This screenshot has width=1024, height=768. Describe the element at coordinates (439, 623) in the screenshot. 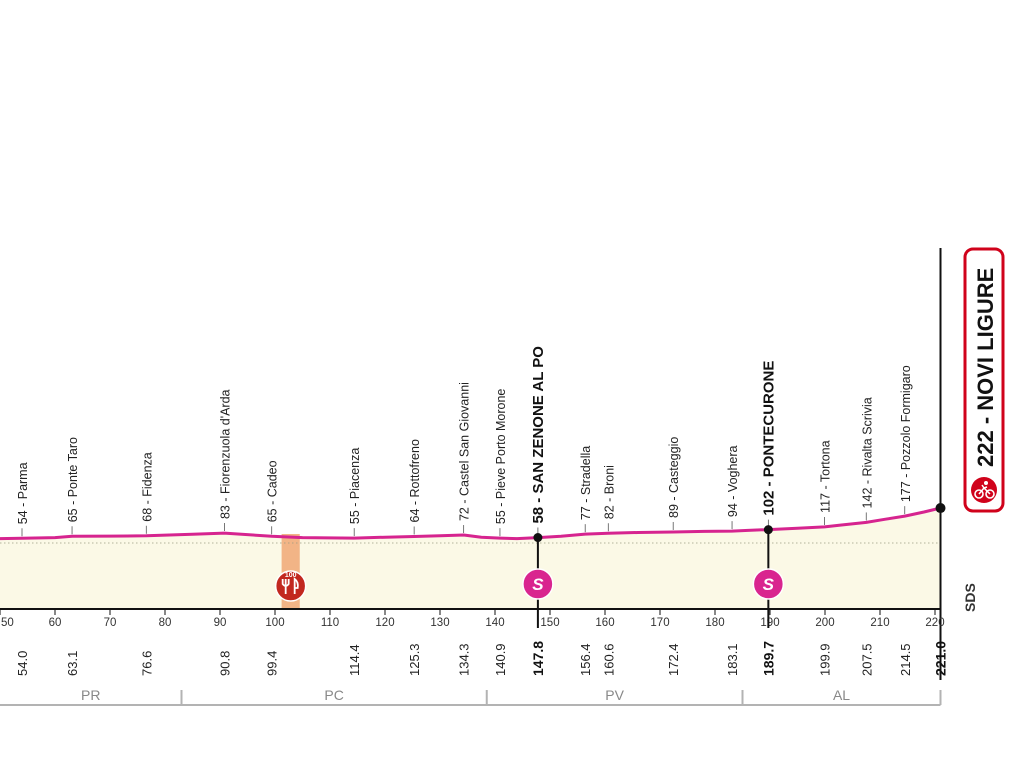

I see `x-tick-label: 130` at that location.